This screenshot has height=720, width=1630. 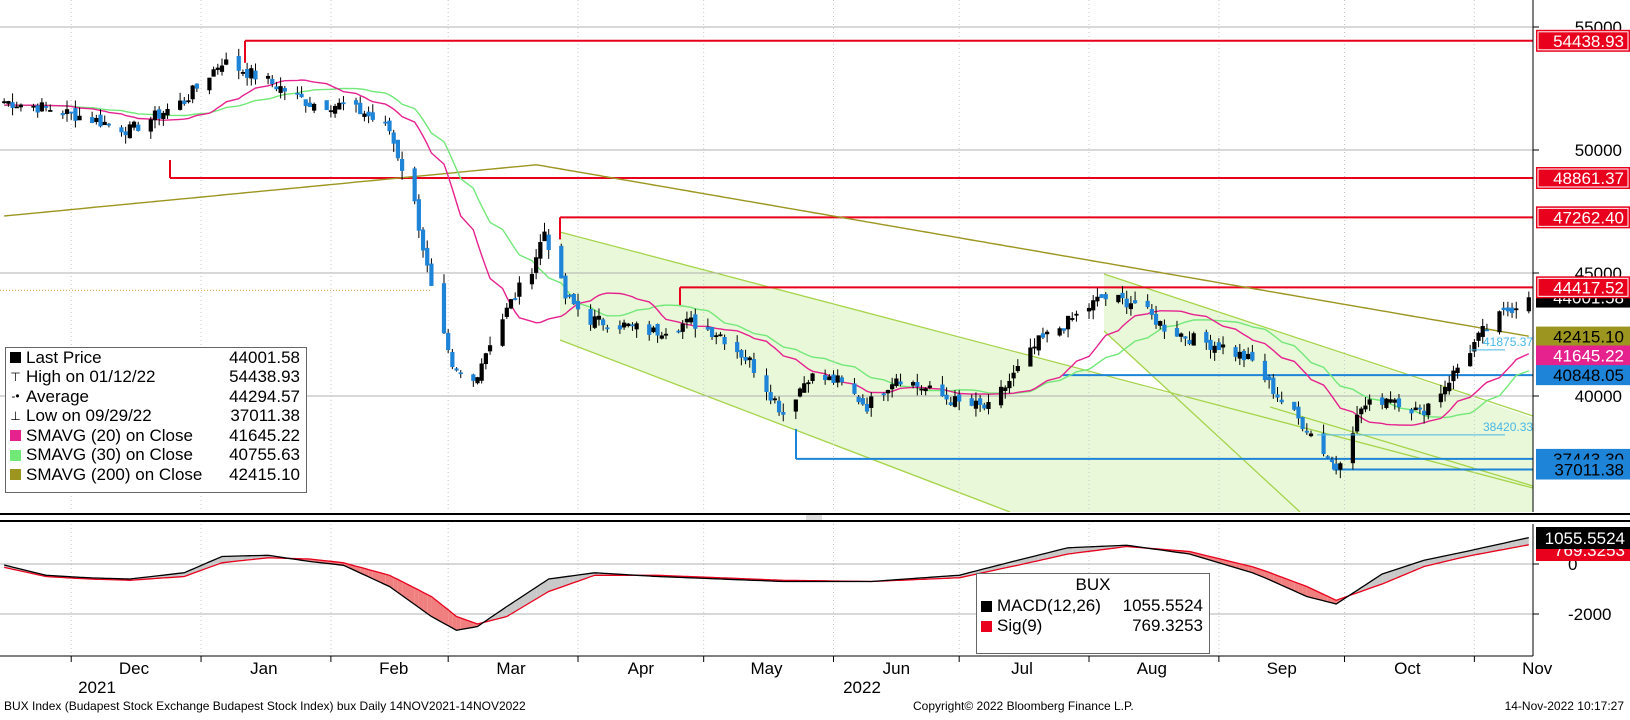 What do you see at coordinates (97, 687) in the screenshot?
I see `year-label: 2021` at bounding box center [97, 687].